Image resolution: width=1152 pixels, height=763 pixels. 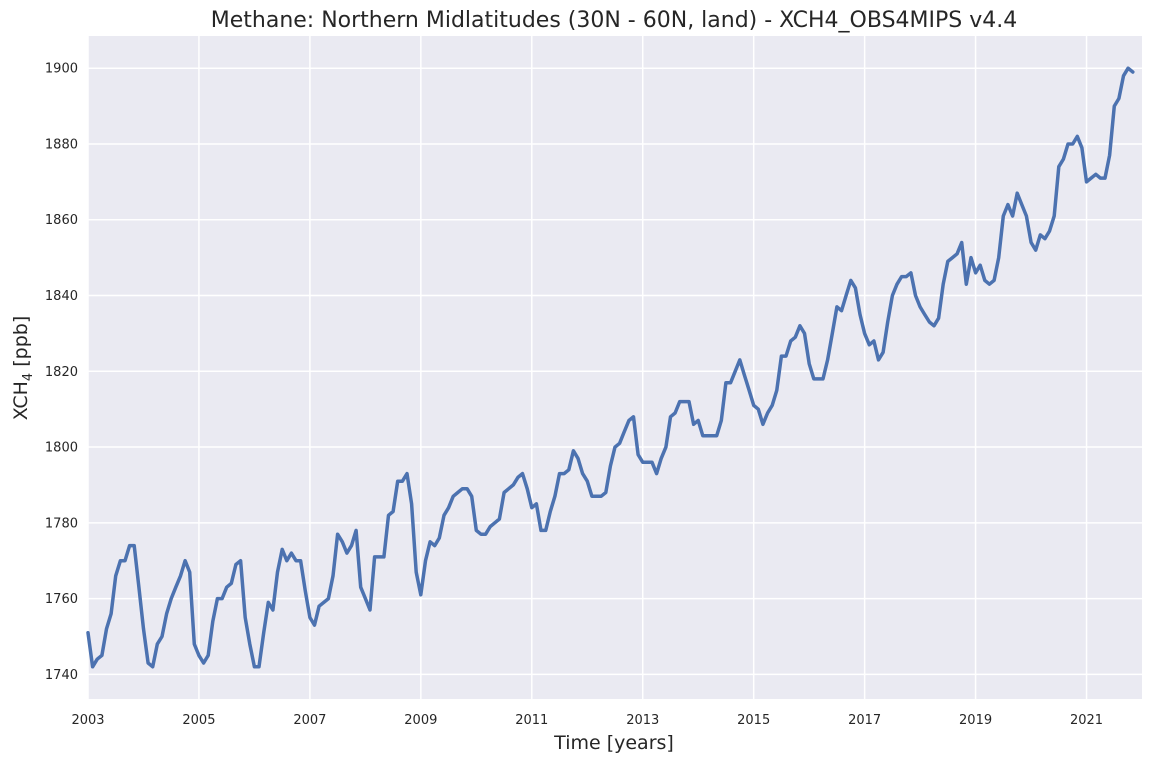 What do you see at coordinates (21, 344) in the screenshot?
I see `y-axis-label-unit: [ppb]` at bounding box center [21, 344].